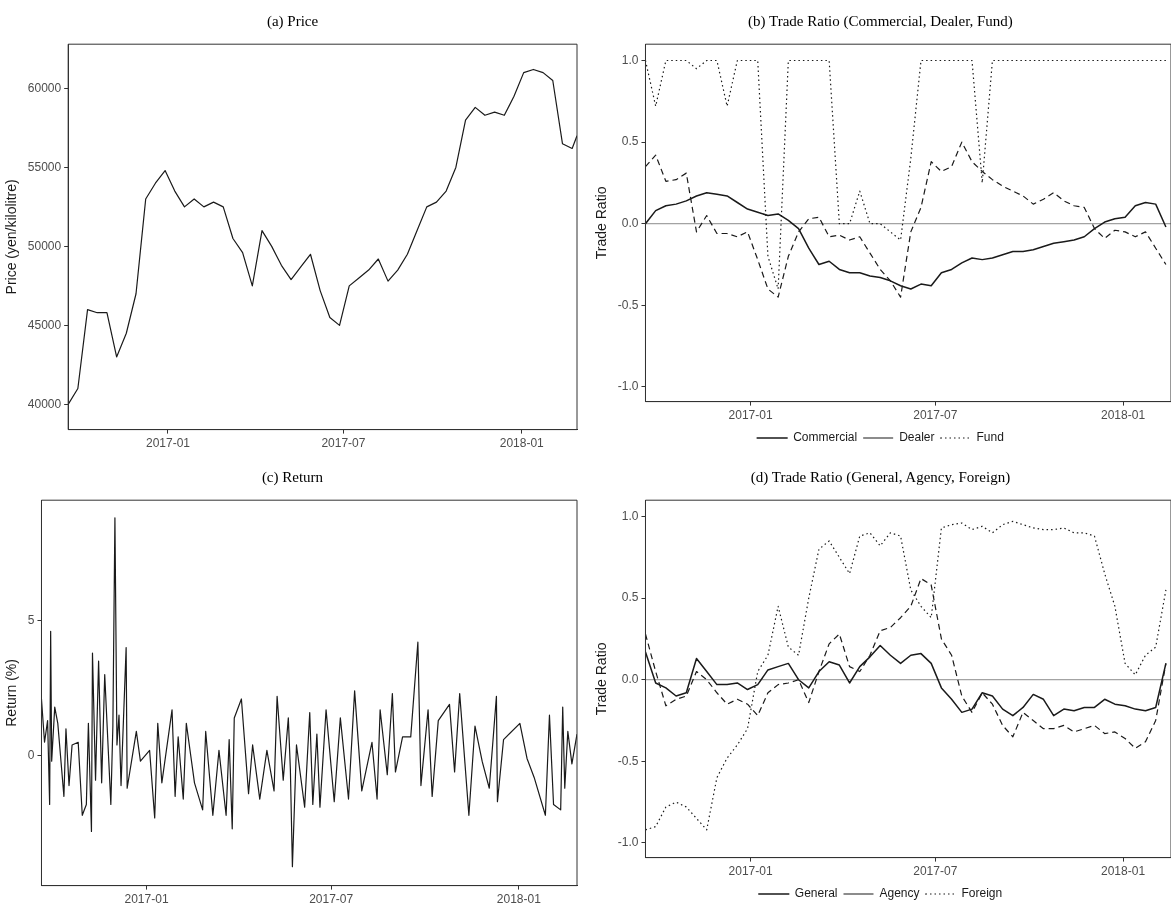  I want to click on legend-label: Dealer, so click(917, 437).